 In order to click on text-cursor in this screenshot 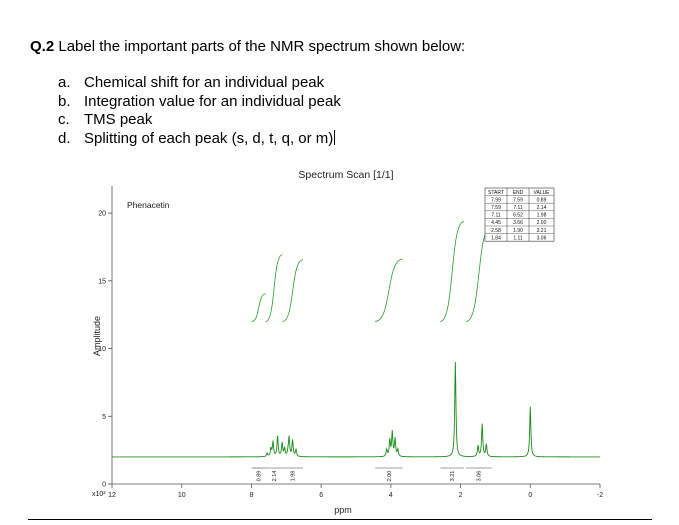, I will do `click(335, 137)`.